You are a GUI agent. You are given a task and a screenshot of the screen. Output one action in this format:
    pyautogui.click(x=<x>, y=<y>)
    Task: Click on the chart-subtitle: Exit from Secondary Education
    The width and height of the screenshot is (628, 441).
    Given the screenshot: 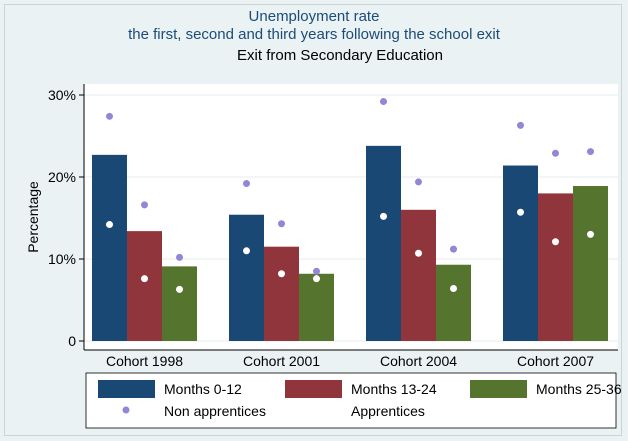 What is the action you would take?
    pyautogui.click(x=340, y=55)
    